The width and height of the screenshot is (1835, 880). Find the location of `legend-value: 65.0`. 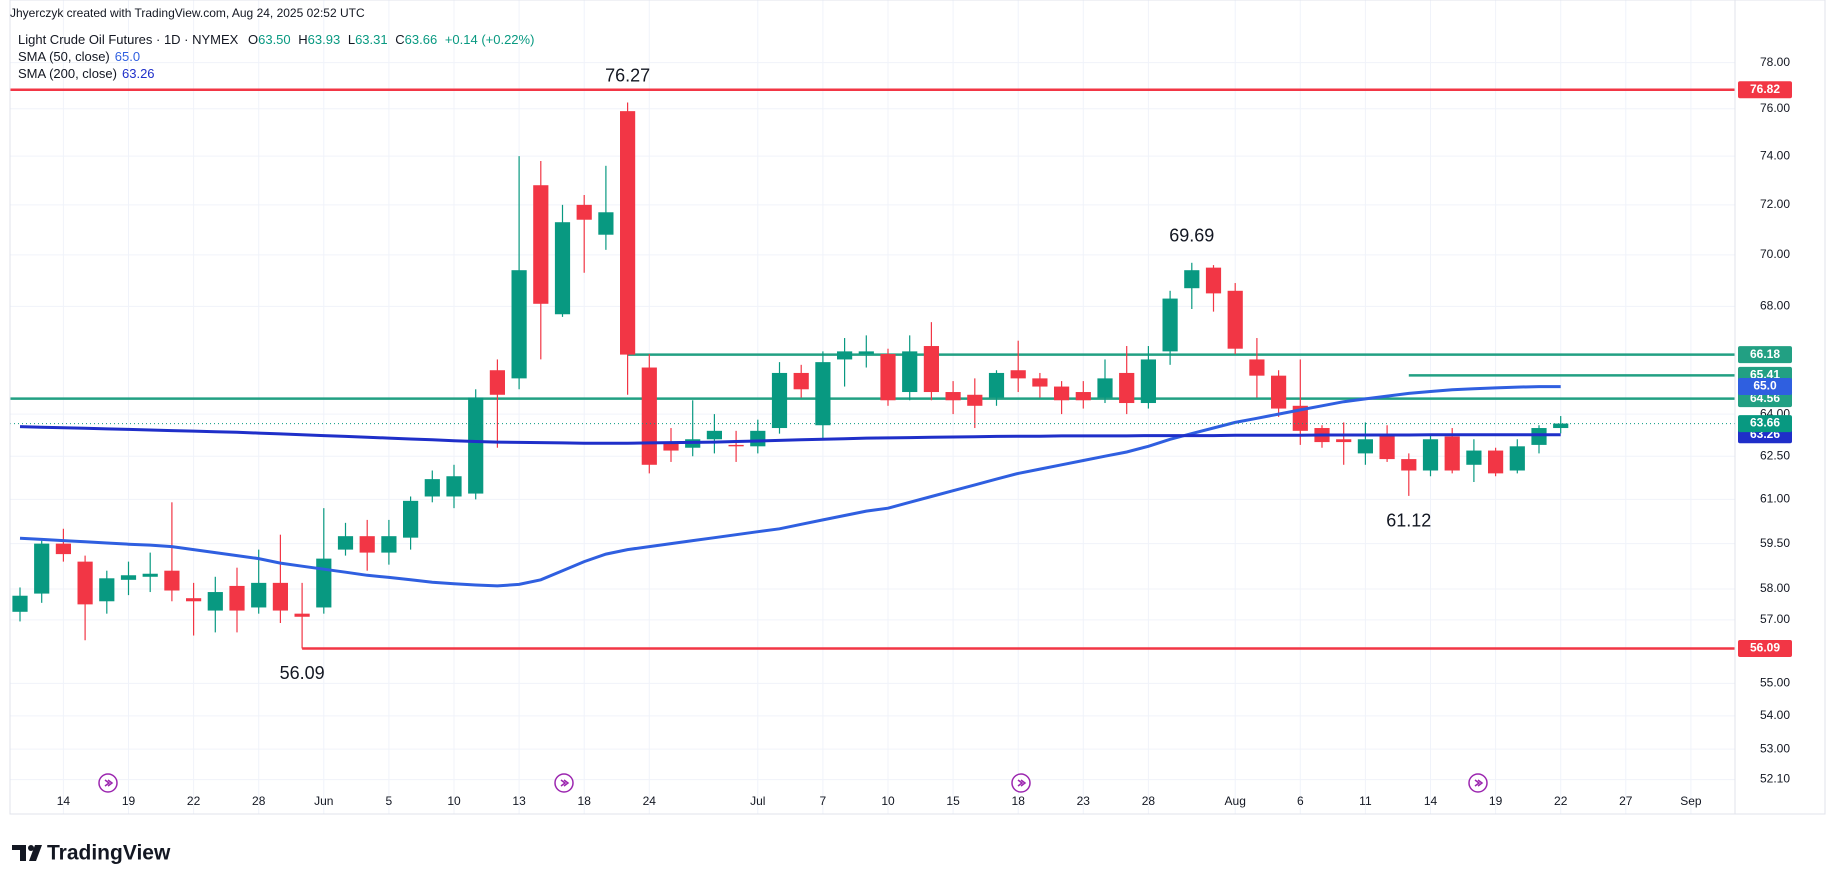

legend-value: 65.0 is located at coordinates (127, 56).